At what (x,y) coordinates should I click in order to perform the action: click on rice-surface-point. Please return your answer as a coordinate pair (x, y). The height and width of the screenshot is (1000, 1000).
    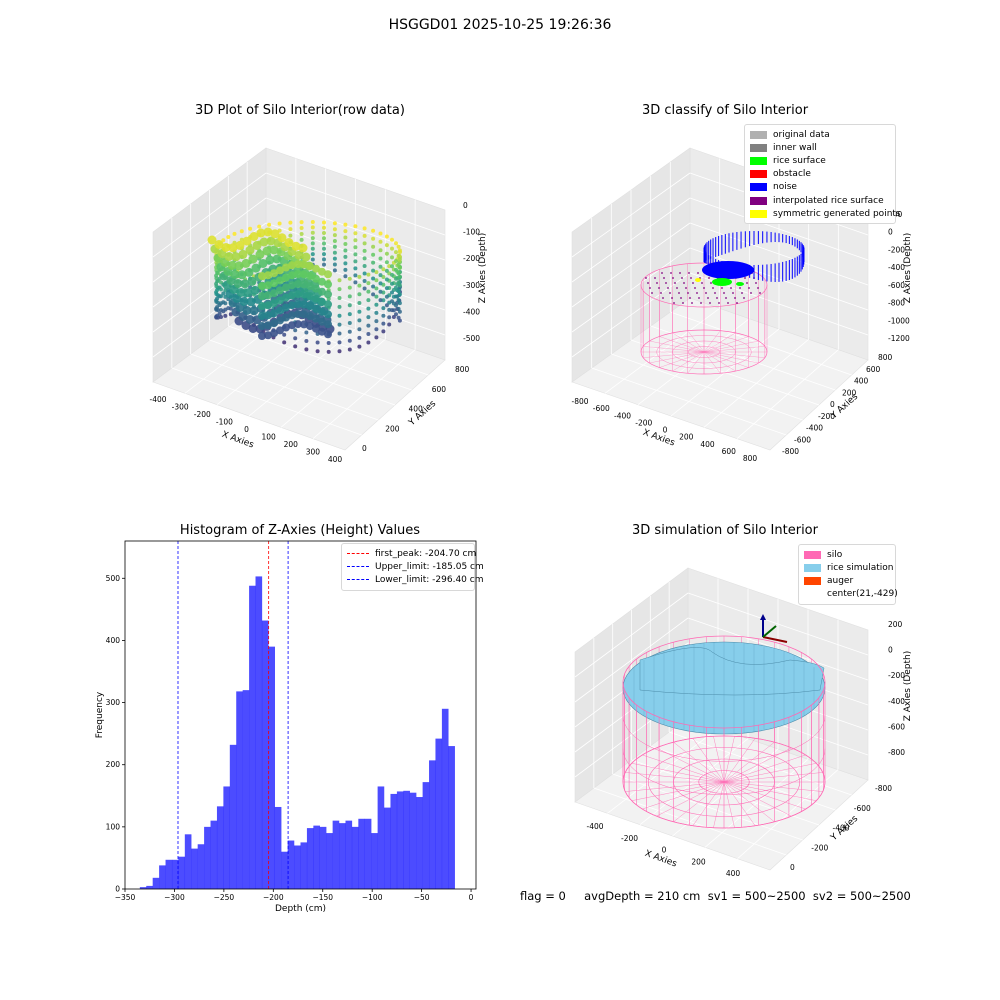
    Looking at the image, I should click on (722, 282).